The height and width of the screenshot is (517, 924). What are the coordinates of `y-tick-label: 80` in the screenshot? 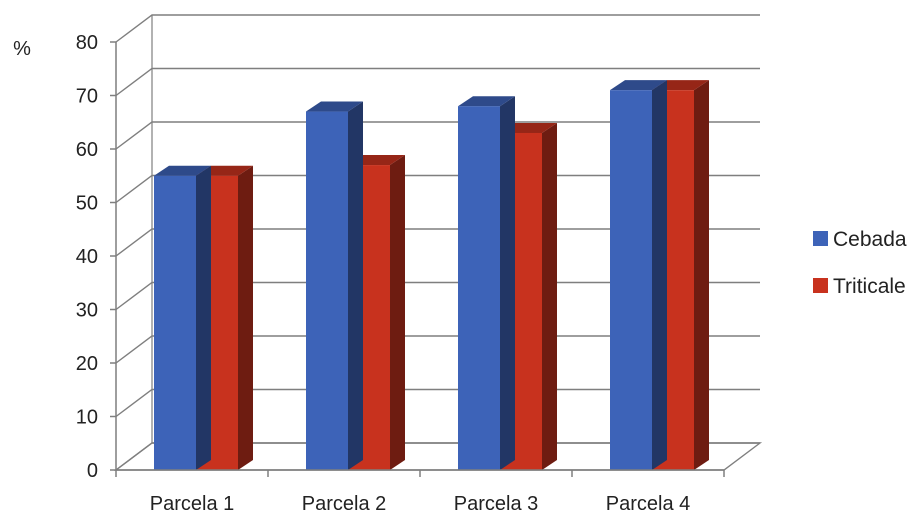 It's located at (87, 43).